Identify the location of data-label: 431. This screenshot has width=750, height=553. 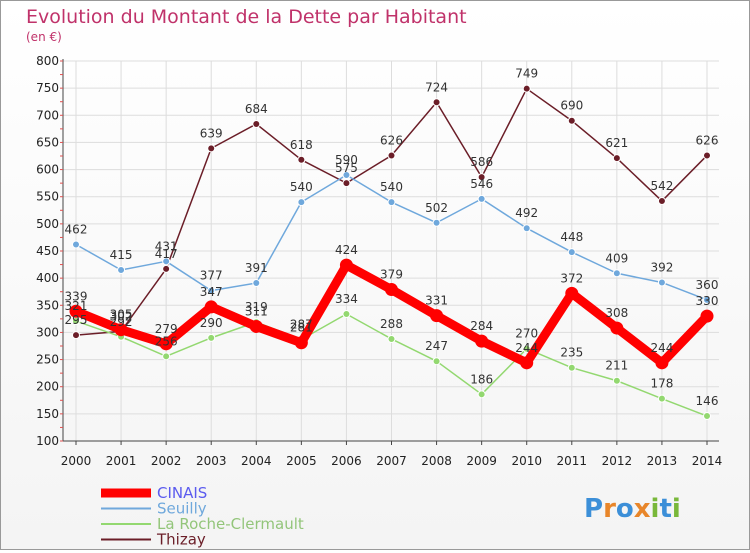
(166, 246).